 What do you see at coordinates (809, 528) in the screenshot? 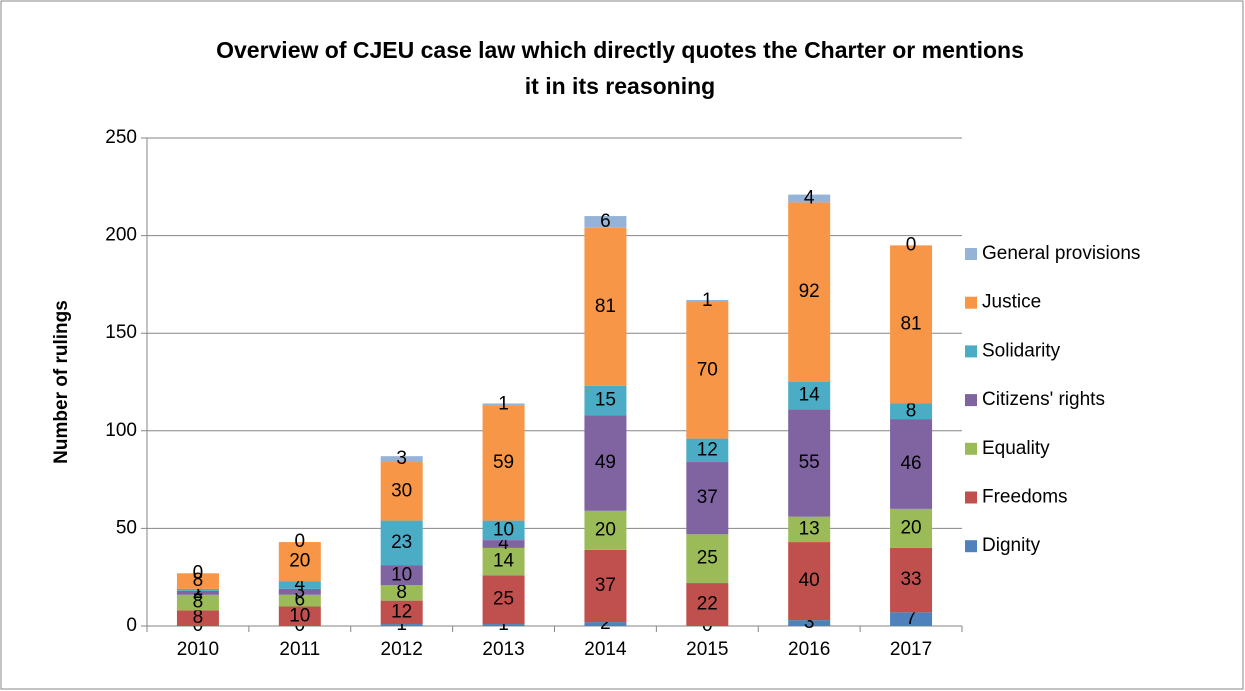
I see `data-label: 13` at bounding box center [809, 528].